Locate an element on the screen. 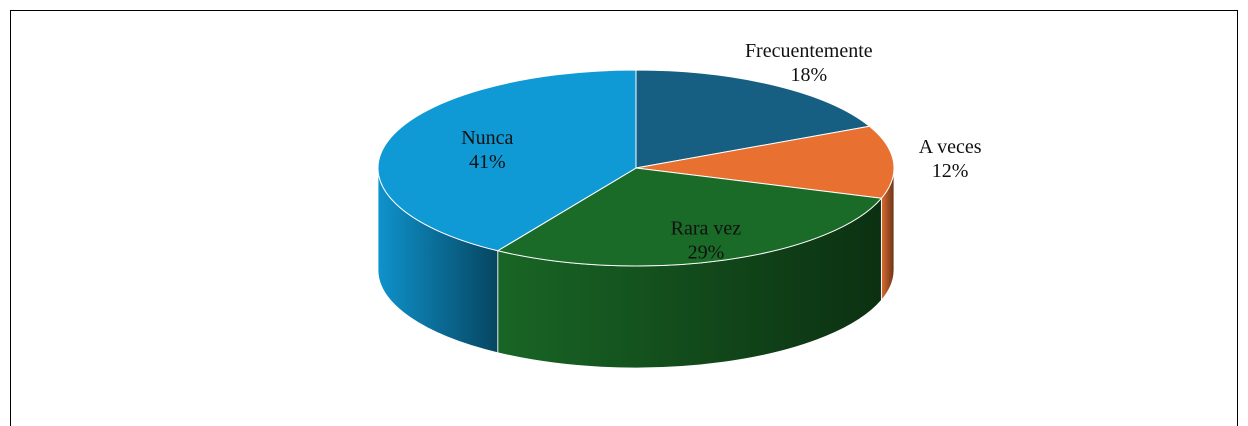 Image resolution: width=1248 pixels, height=426 pixels. slice-label: Frecuentemente is located at coordinates (809, 51).